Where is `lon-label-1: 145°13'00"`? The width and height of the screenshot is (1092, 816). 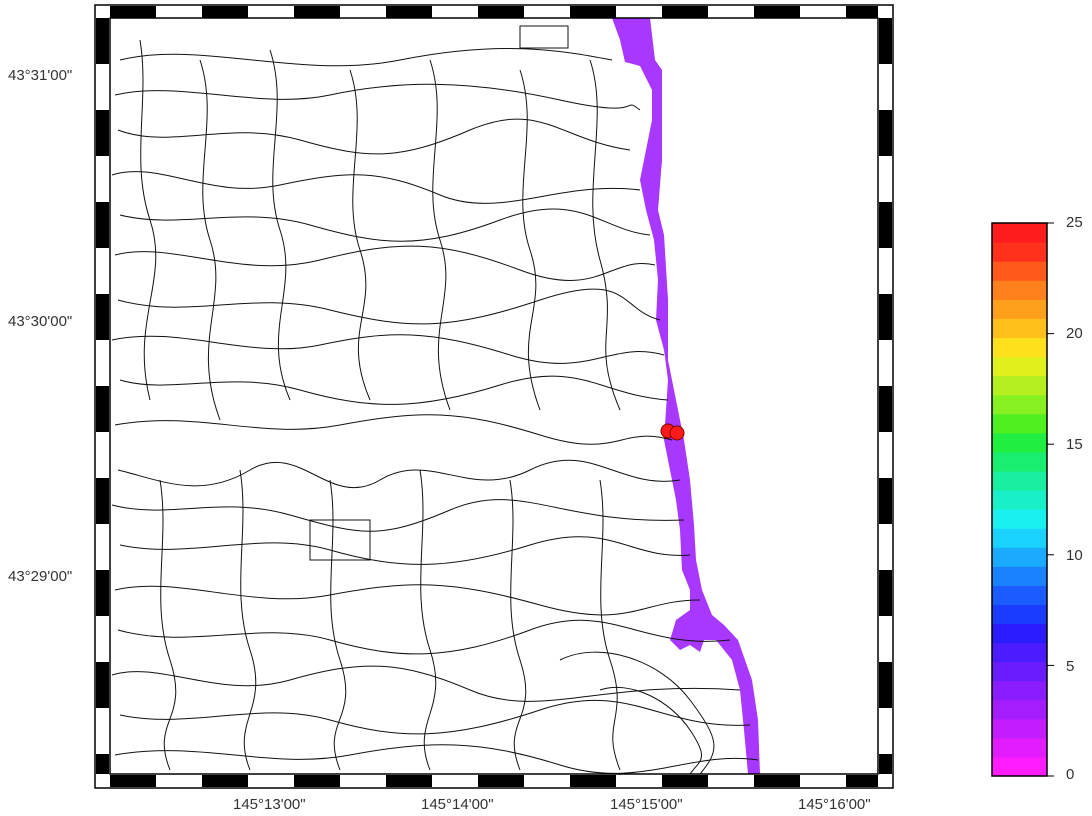
lon-label-1: 145°13'00" is located at coordinates (269, 804).